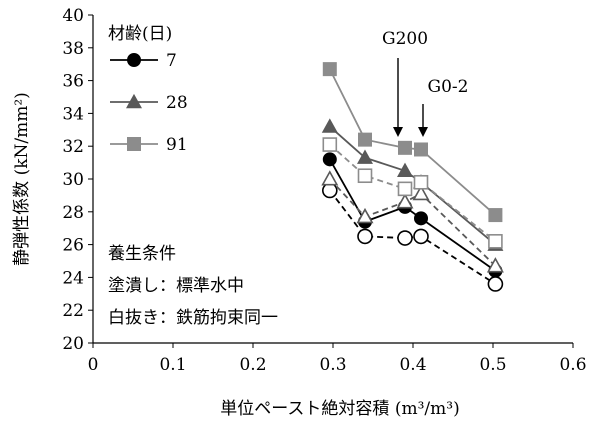  I want to click on y-tick-label: 26, so click(73, 246).